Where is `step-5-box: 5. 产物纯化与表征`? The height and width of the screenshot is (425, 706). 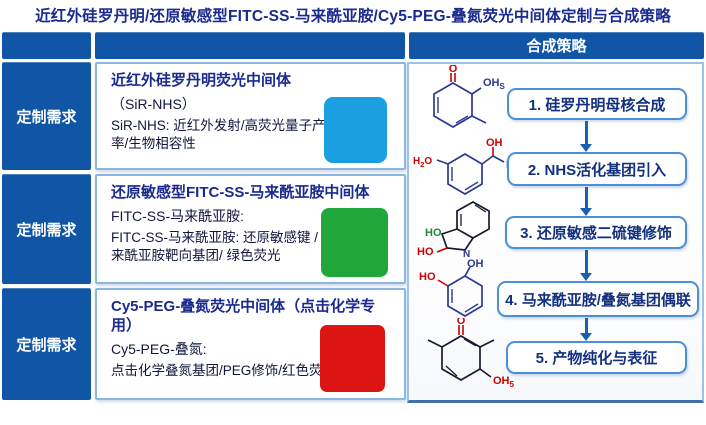 step-5-box: 5. 产物纯化与表征 is located at coordinates (596, 357).